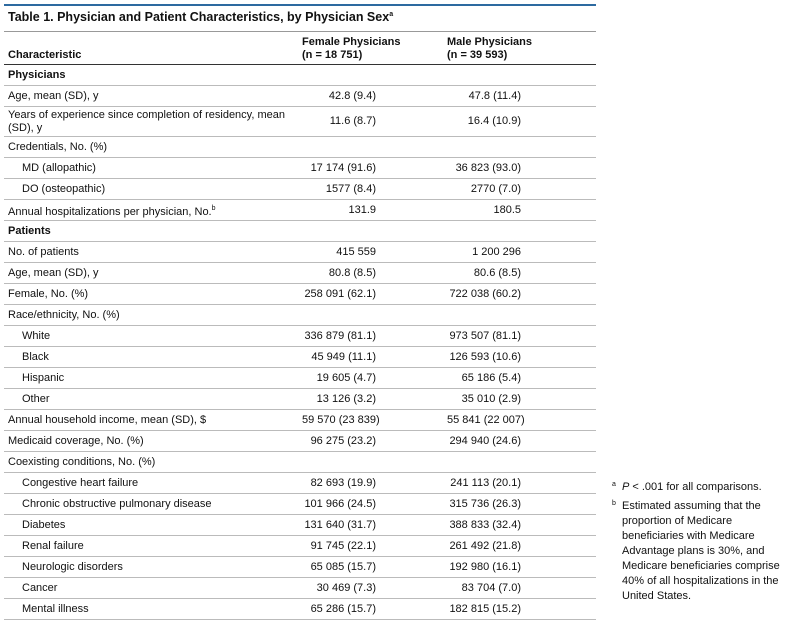  Describe the element at coordinates (151, 441) in the screenshot. I see `row-label: Medicaid coverage, No. (%)` at that location.